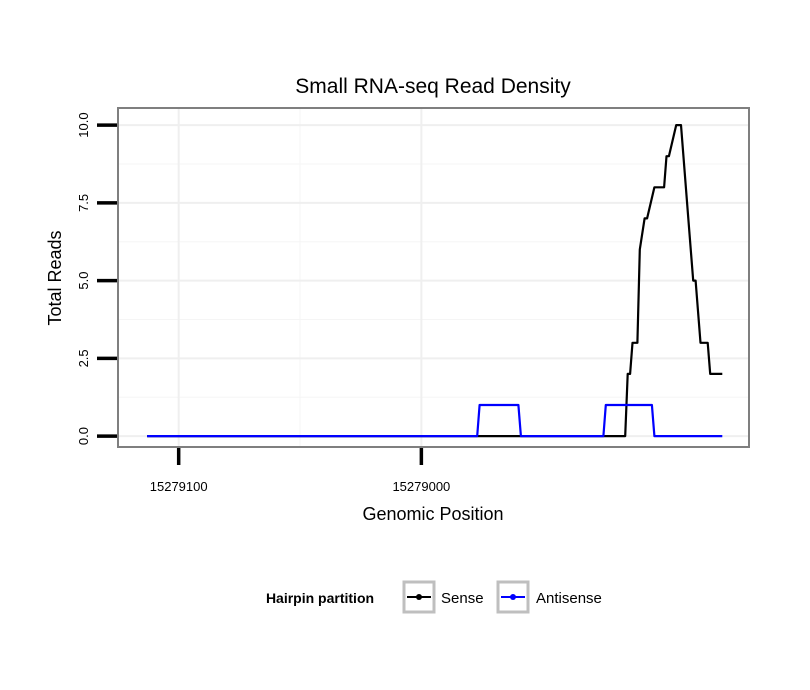 This screenshot has height=690, width=810. Describe the element at coordinates (83, 203) in the screenshot. I see `y-tick-label: 7.5` at that location.